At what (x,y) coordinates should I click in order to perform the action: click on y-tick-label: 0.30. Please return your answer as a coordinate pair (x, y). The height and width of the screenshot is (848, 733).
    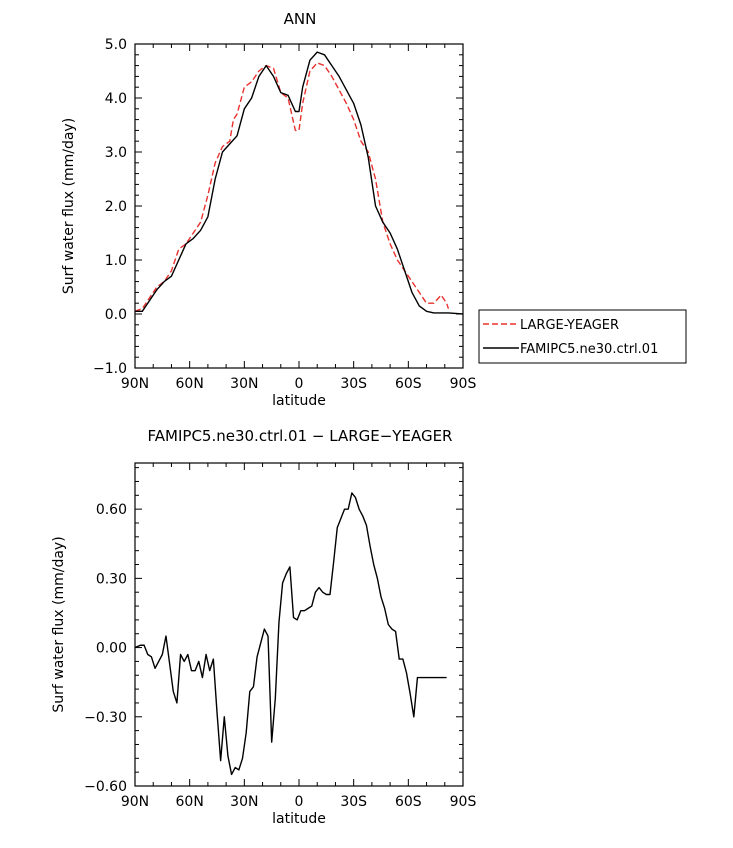
    Looking at the image, I should click on (111, 579).